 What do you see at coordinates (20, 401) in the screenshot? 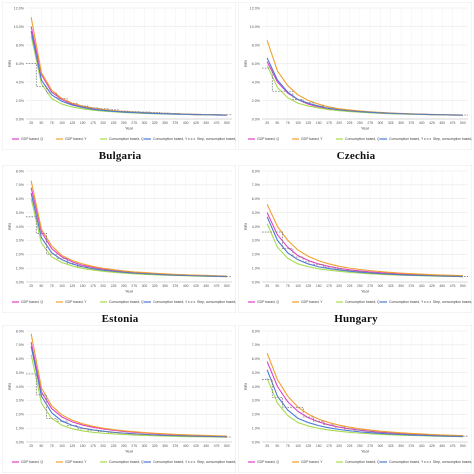
I see `y-tick-label: 3.0%` at bounding box center [20, 401].